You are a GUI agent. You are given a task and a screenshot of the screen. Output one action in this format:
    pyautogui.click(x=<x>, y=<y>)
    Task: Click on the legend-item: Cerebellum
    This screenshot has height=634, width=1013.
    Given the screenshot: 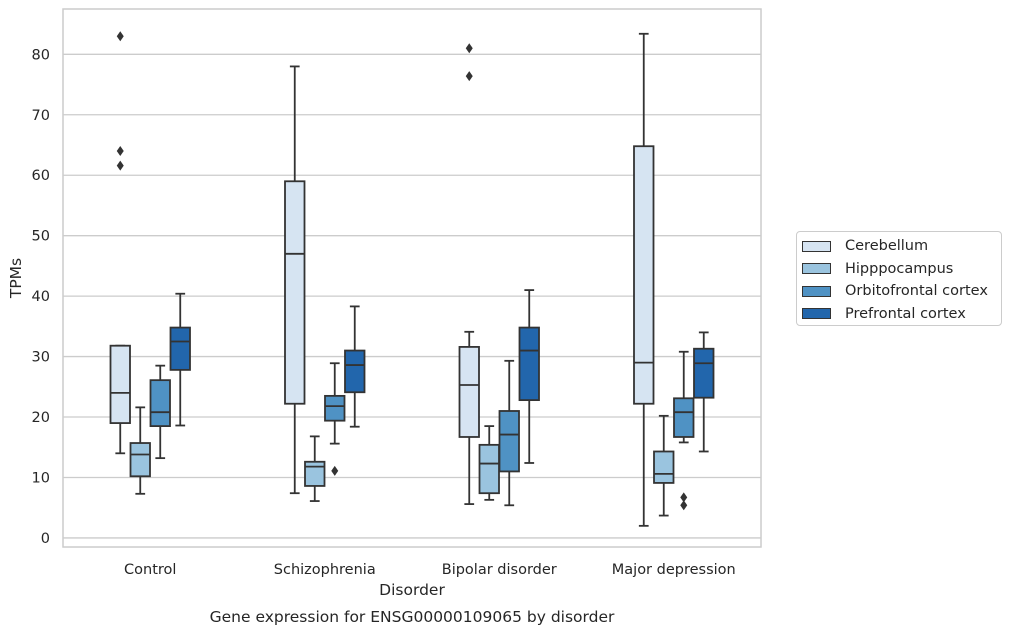 What is the action you would take?
    pyautogui.click(x=901, y=246)
    